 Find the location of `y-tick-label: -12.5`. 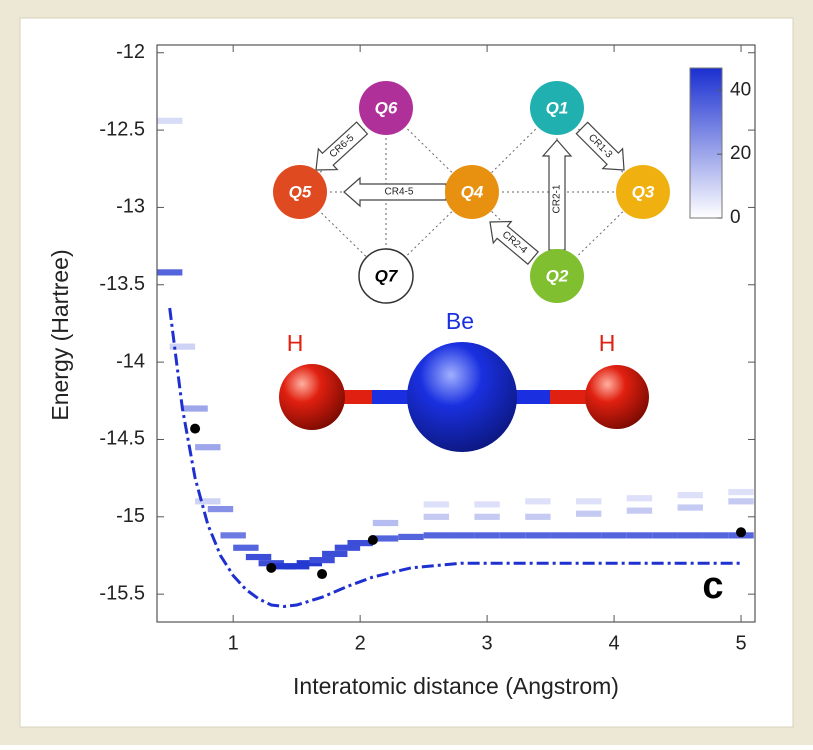

y-tick-label: -12.5 is located at coordinates (122, 129).